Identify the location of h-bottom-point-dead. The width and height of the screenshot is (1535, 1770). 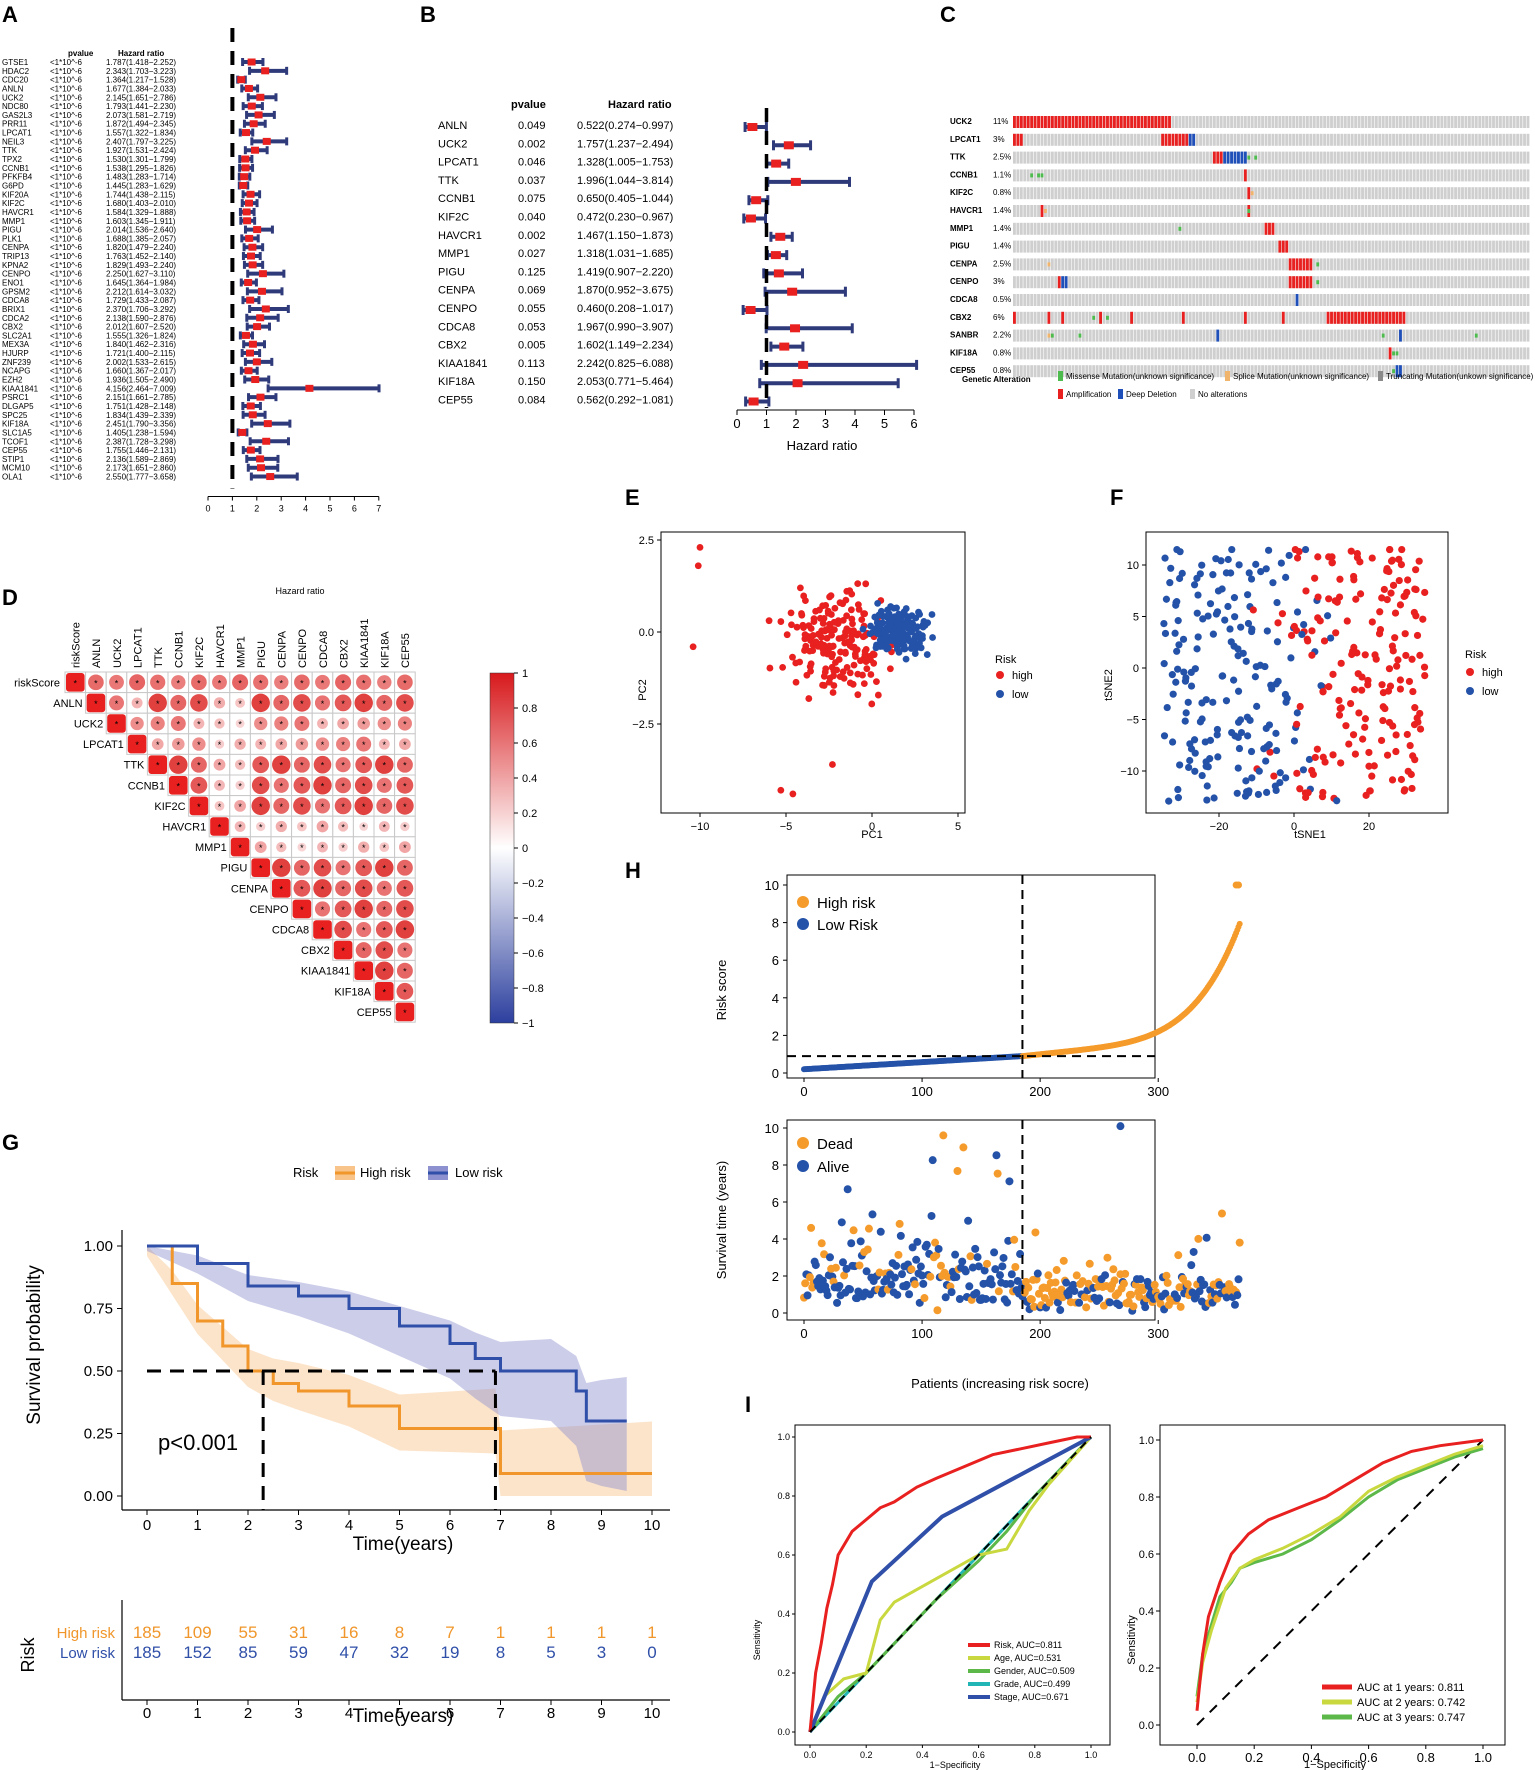
(1015, 1266).